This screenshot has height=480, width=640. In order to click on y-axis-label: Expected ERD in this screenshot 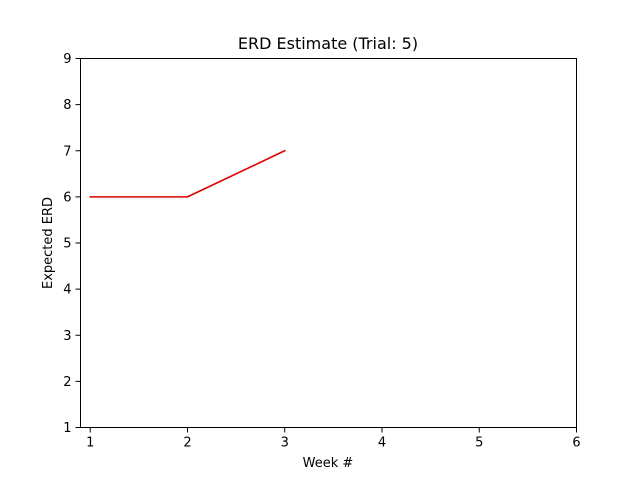, I will do `click(48, 243)`.